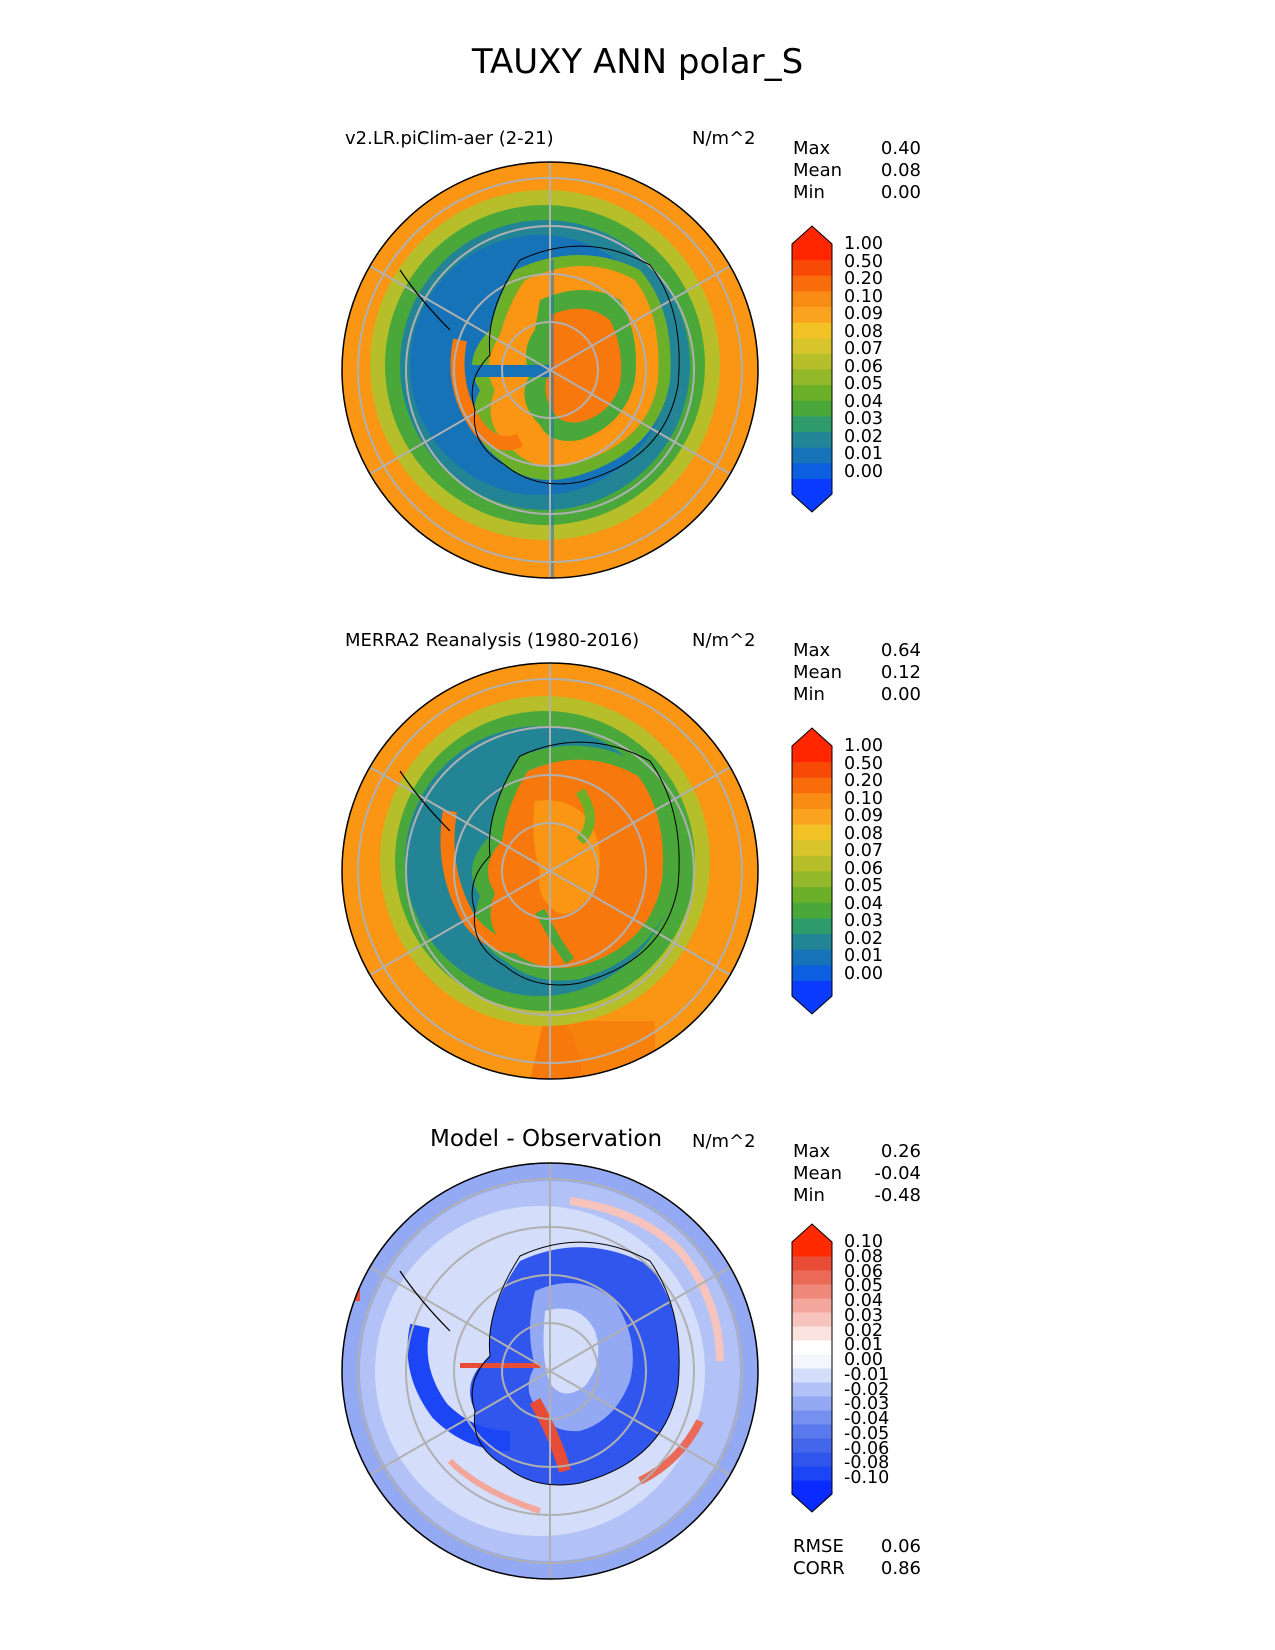  What do you see at coordinates (546, 1139) in the screenshot?
I see `panel-title: Model - Observation` at bounding box center [546, 1139].